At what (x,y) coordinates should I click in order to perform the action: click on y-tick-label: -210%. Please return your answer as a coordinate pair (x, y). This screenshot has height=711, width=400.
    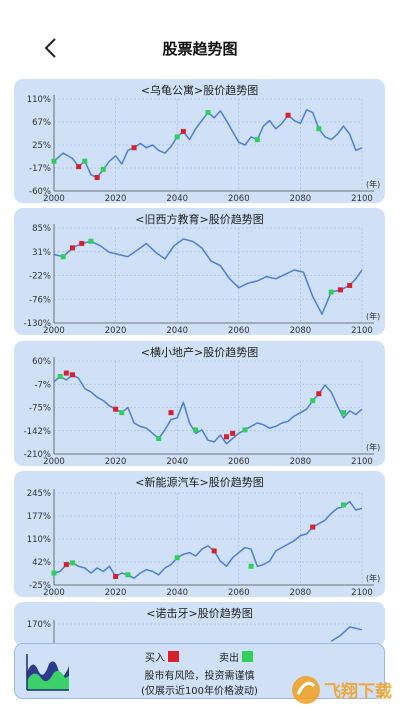
    Looking at the image, I should click on (37, 455).